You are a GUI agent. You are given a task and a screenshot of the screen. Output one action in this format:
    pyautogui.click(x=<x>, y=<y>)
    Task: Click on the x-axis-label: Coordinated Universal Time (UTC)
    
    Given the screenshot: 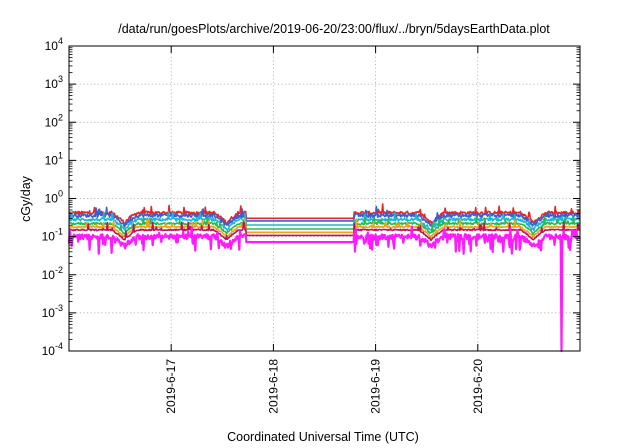 What is the action you would take?
    pyautogui.click(x=323, y=437)
    